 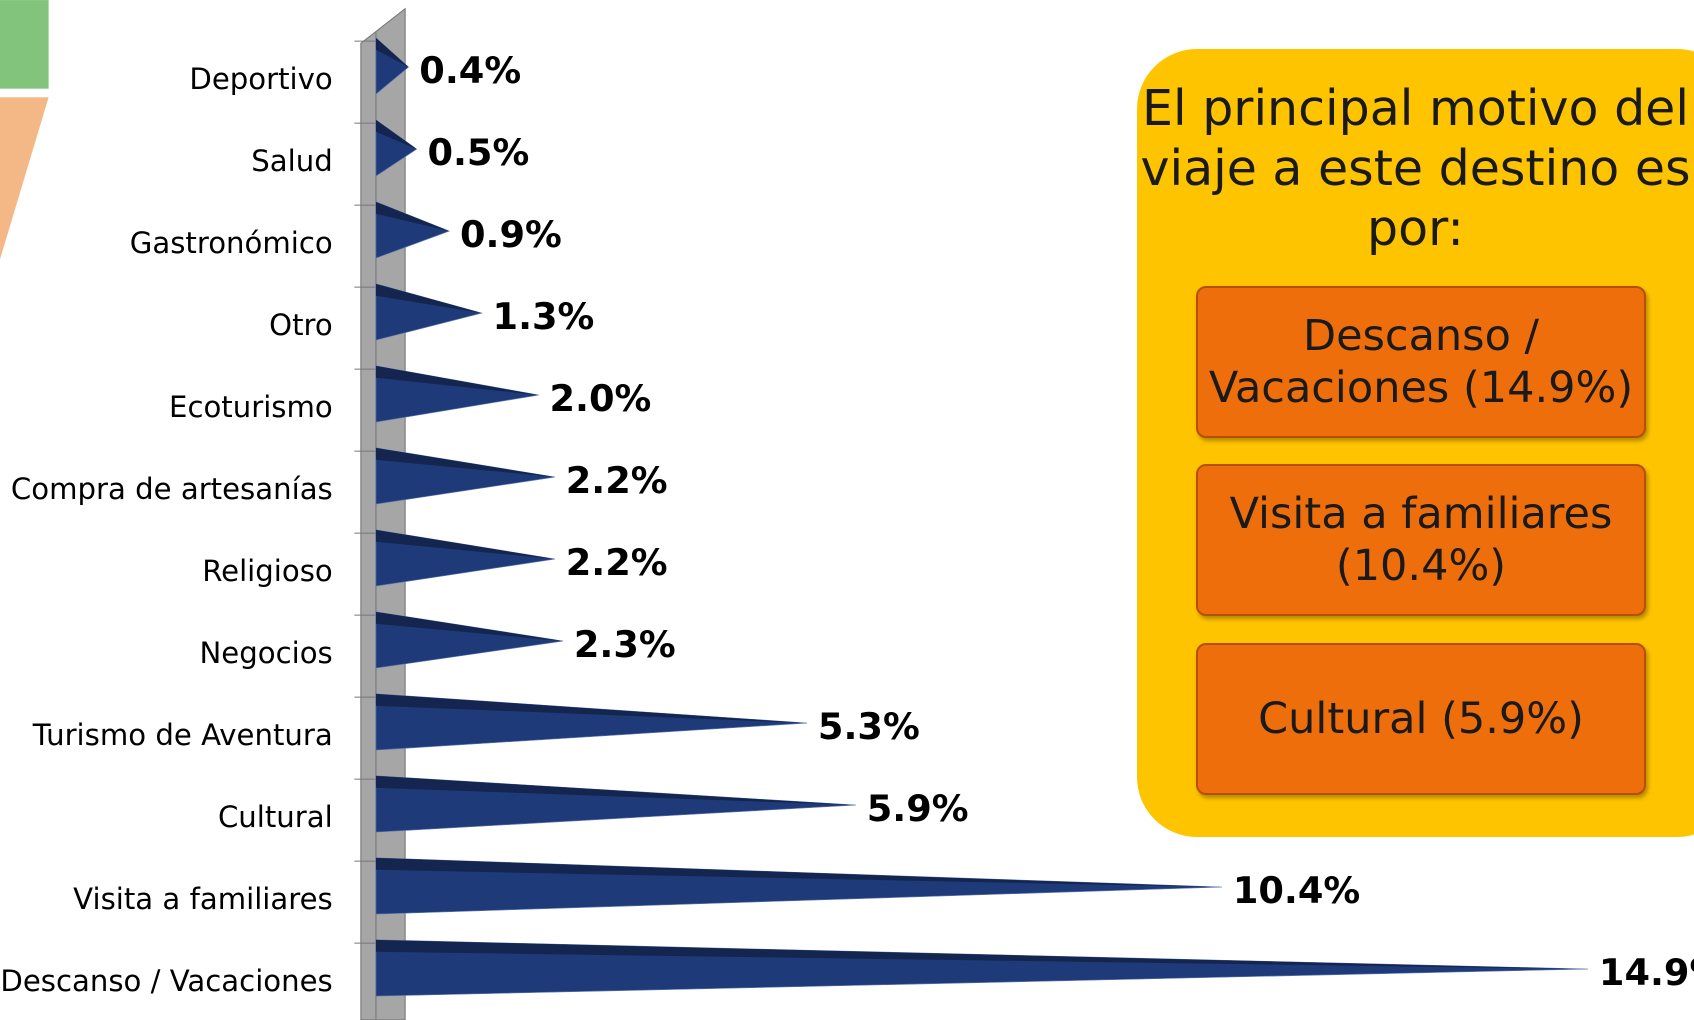 What do you see at coordinates (231, 243) in the screenshot?
I see `y-tick-label: Gastronómico` at bounding box center [231, 243].